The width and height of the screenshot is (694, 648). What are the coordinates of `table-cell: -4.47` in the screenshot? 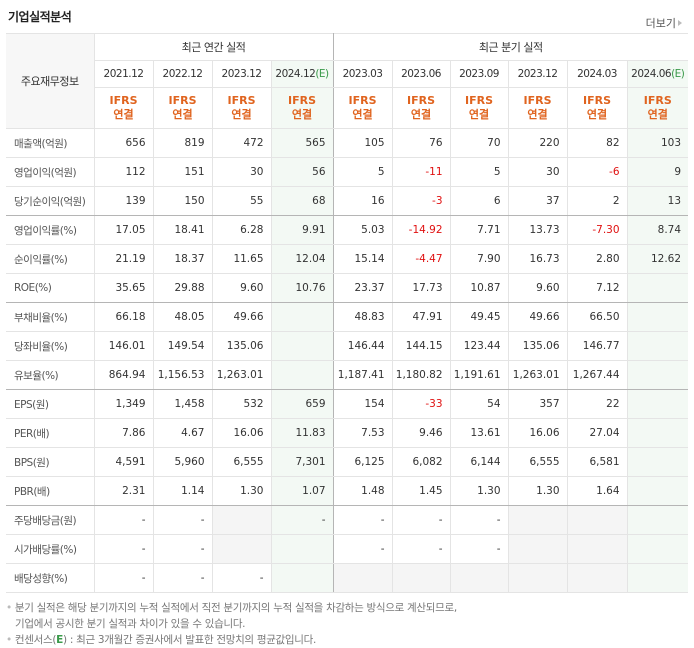 It's located at (421, 259).